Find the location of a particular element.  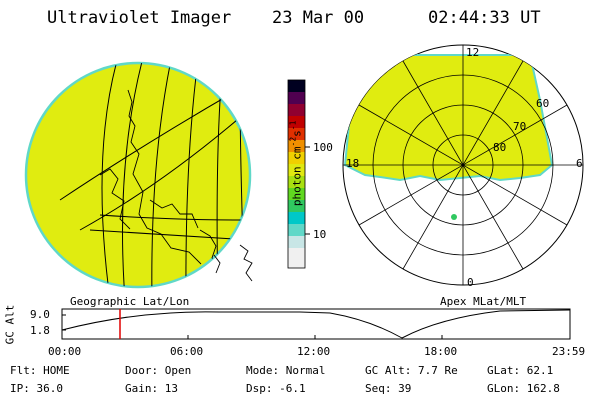

colorbar-unit-label: photon cm-2s-1 is located at coordinates (296, 163).